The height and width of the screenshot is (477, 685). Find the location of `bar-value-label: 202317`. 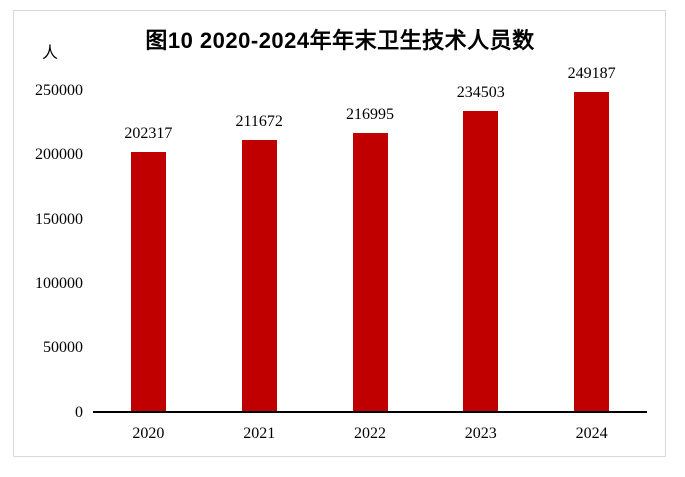

bar-value-label: 202317 is located at coordinates (148, 134).